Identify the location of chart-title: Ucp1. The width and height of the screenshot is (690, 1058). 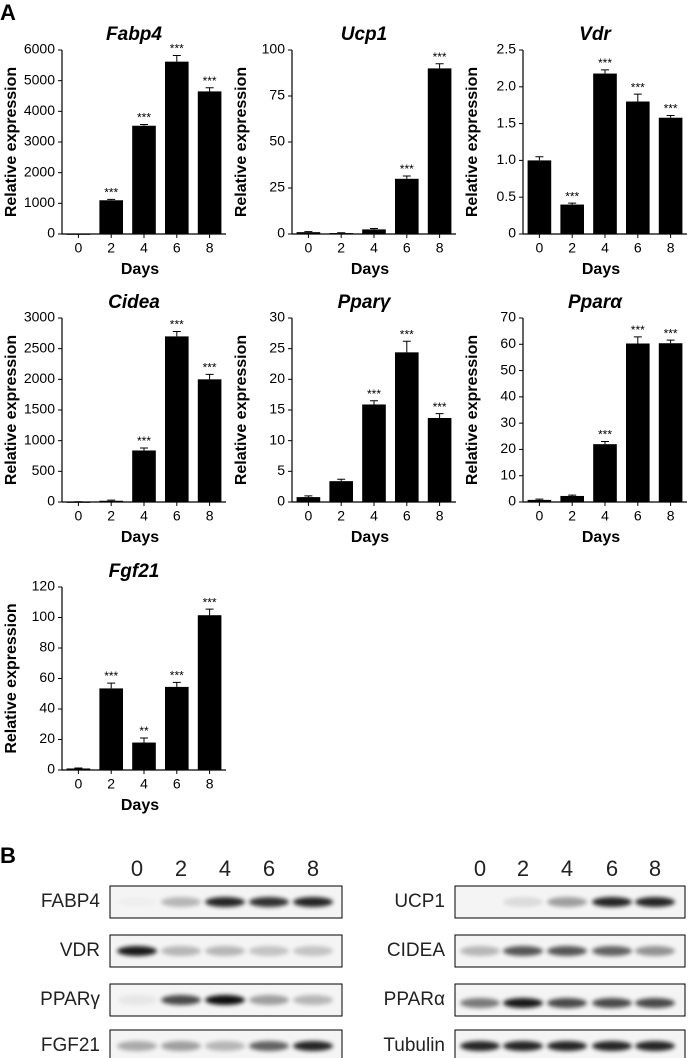
(364, 34).